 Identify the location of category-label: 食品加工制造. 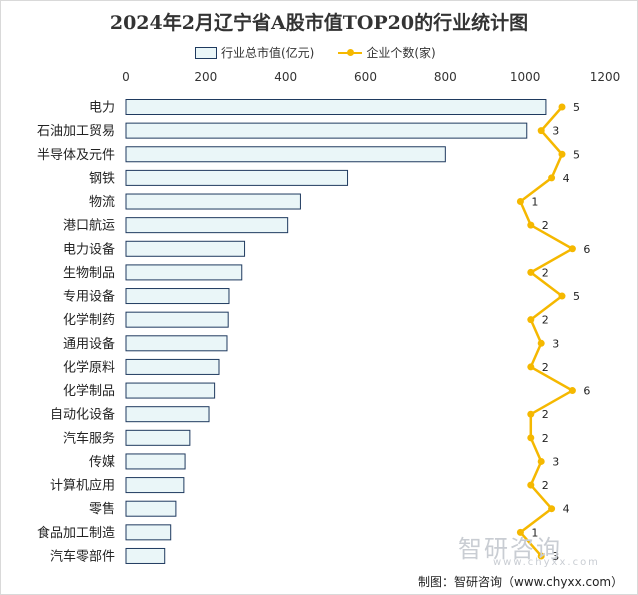
(76, 533).